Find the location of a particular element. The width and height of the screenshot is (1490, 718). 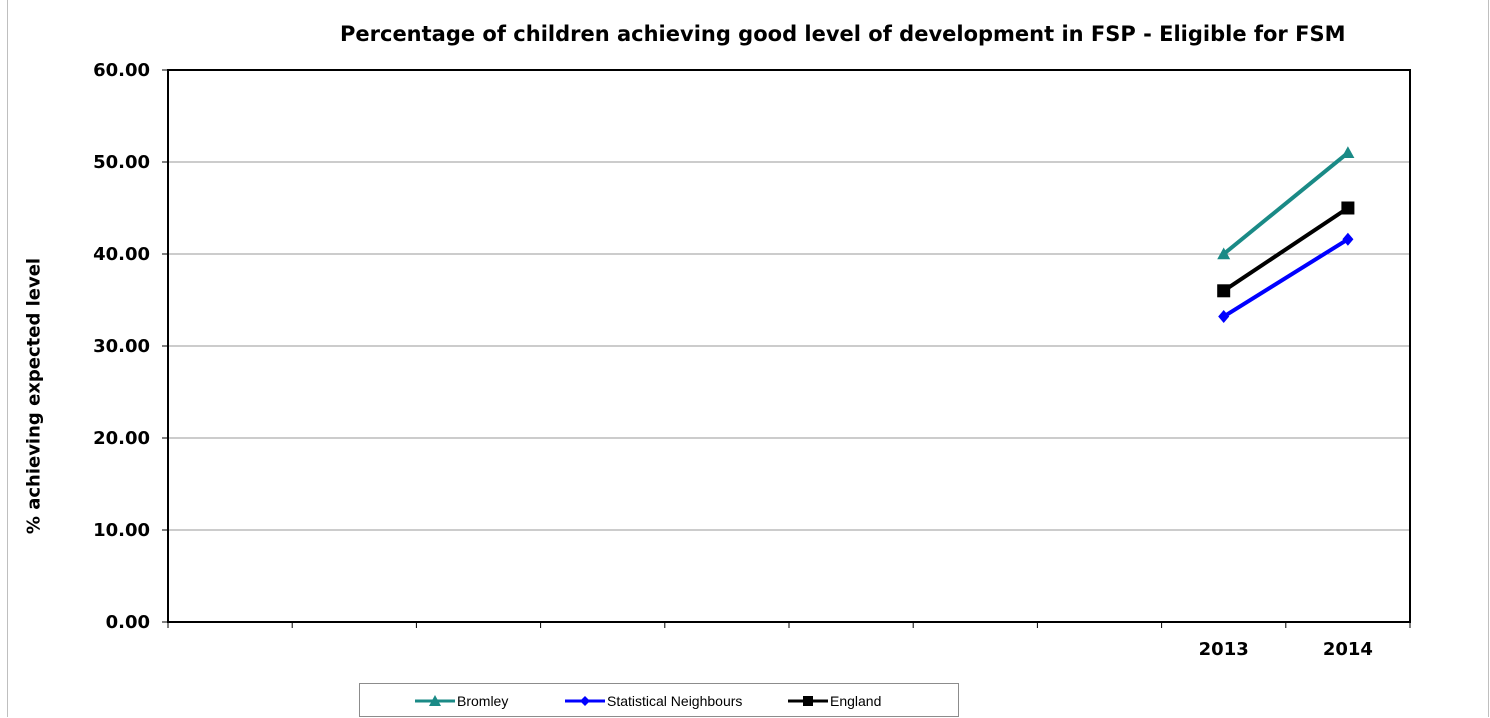

england-line is located at coordinates (1286, 249).